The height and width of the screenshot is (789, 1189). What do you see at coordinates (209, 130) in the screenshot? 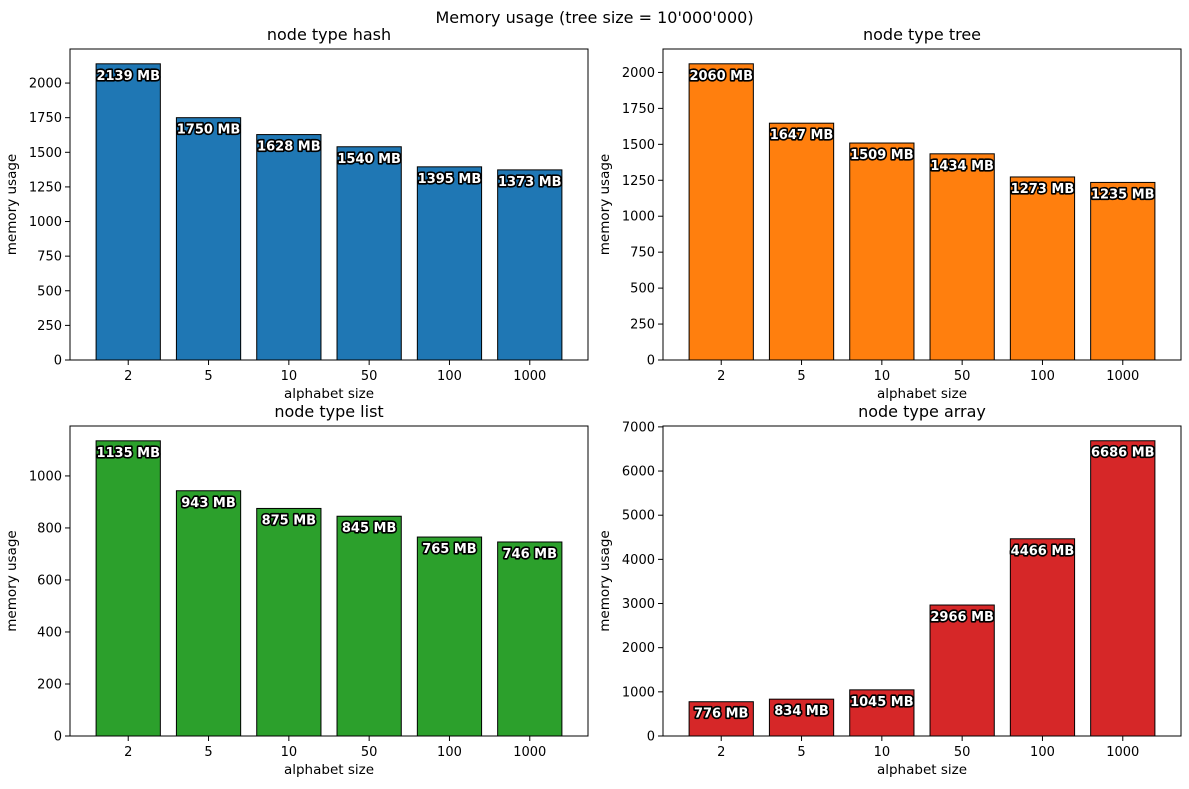
I see `bar-data-label: 1750 MB` at bounding box center [209, 130].